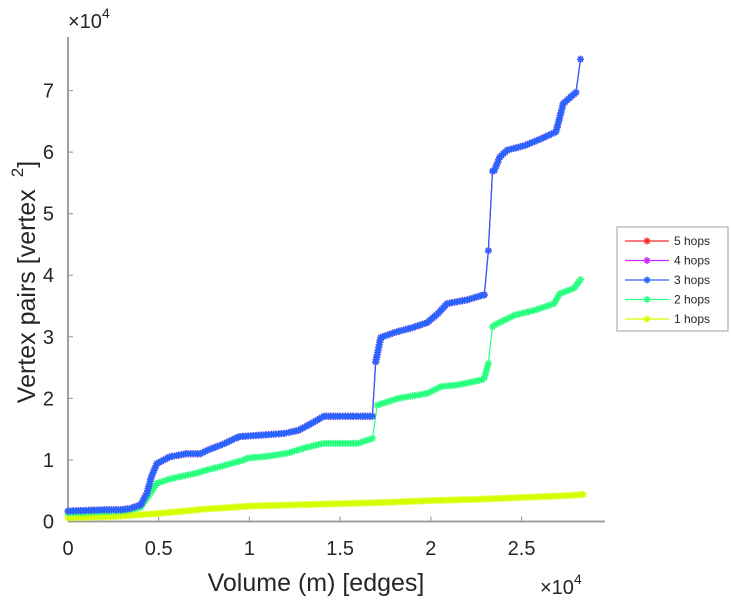 This screenshot has height=600, width=731. I want to click on series-1-hops, so click(325, 506).